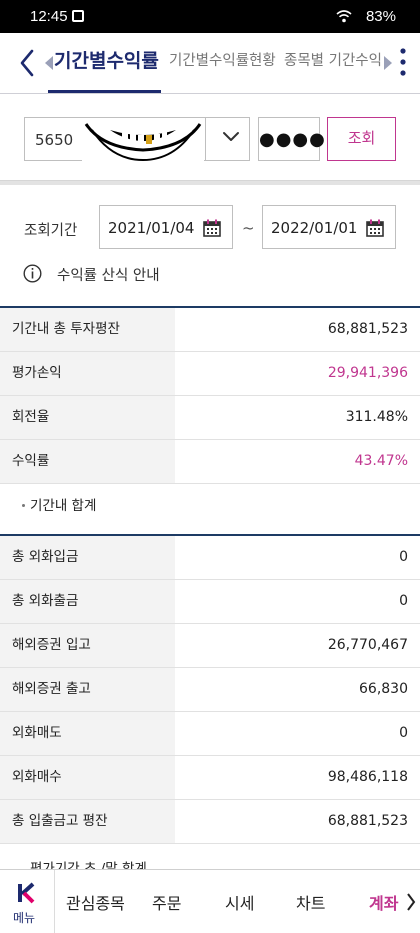 This screenshot has height=933, width=420. I want to click on row-label: 수익률, so click(87, 461).